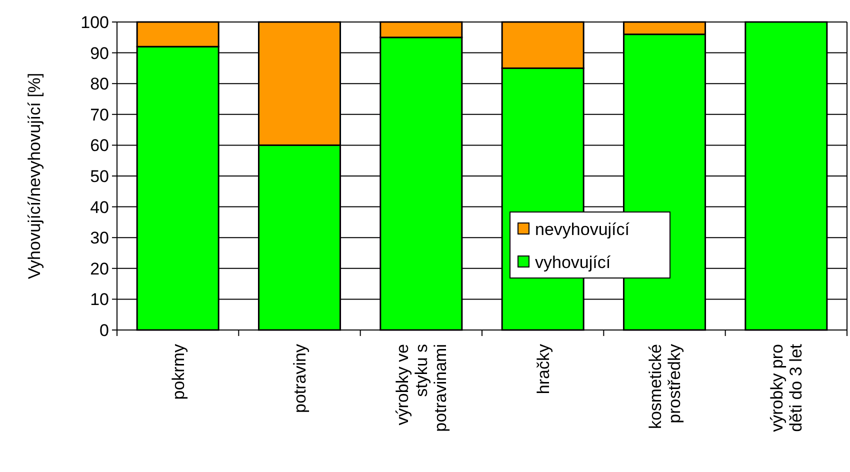  Describe the element at coordinates (178, 372) in the screenshot. I see `x-tick-label: pokrmy` at that location.